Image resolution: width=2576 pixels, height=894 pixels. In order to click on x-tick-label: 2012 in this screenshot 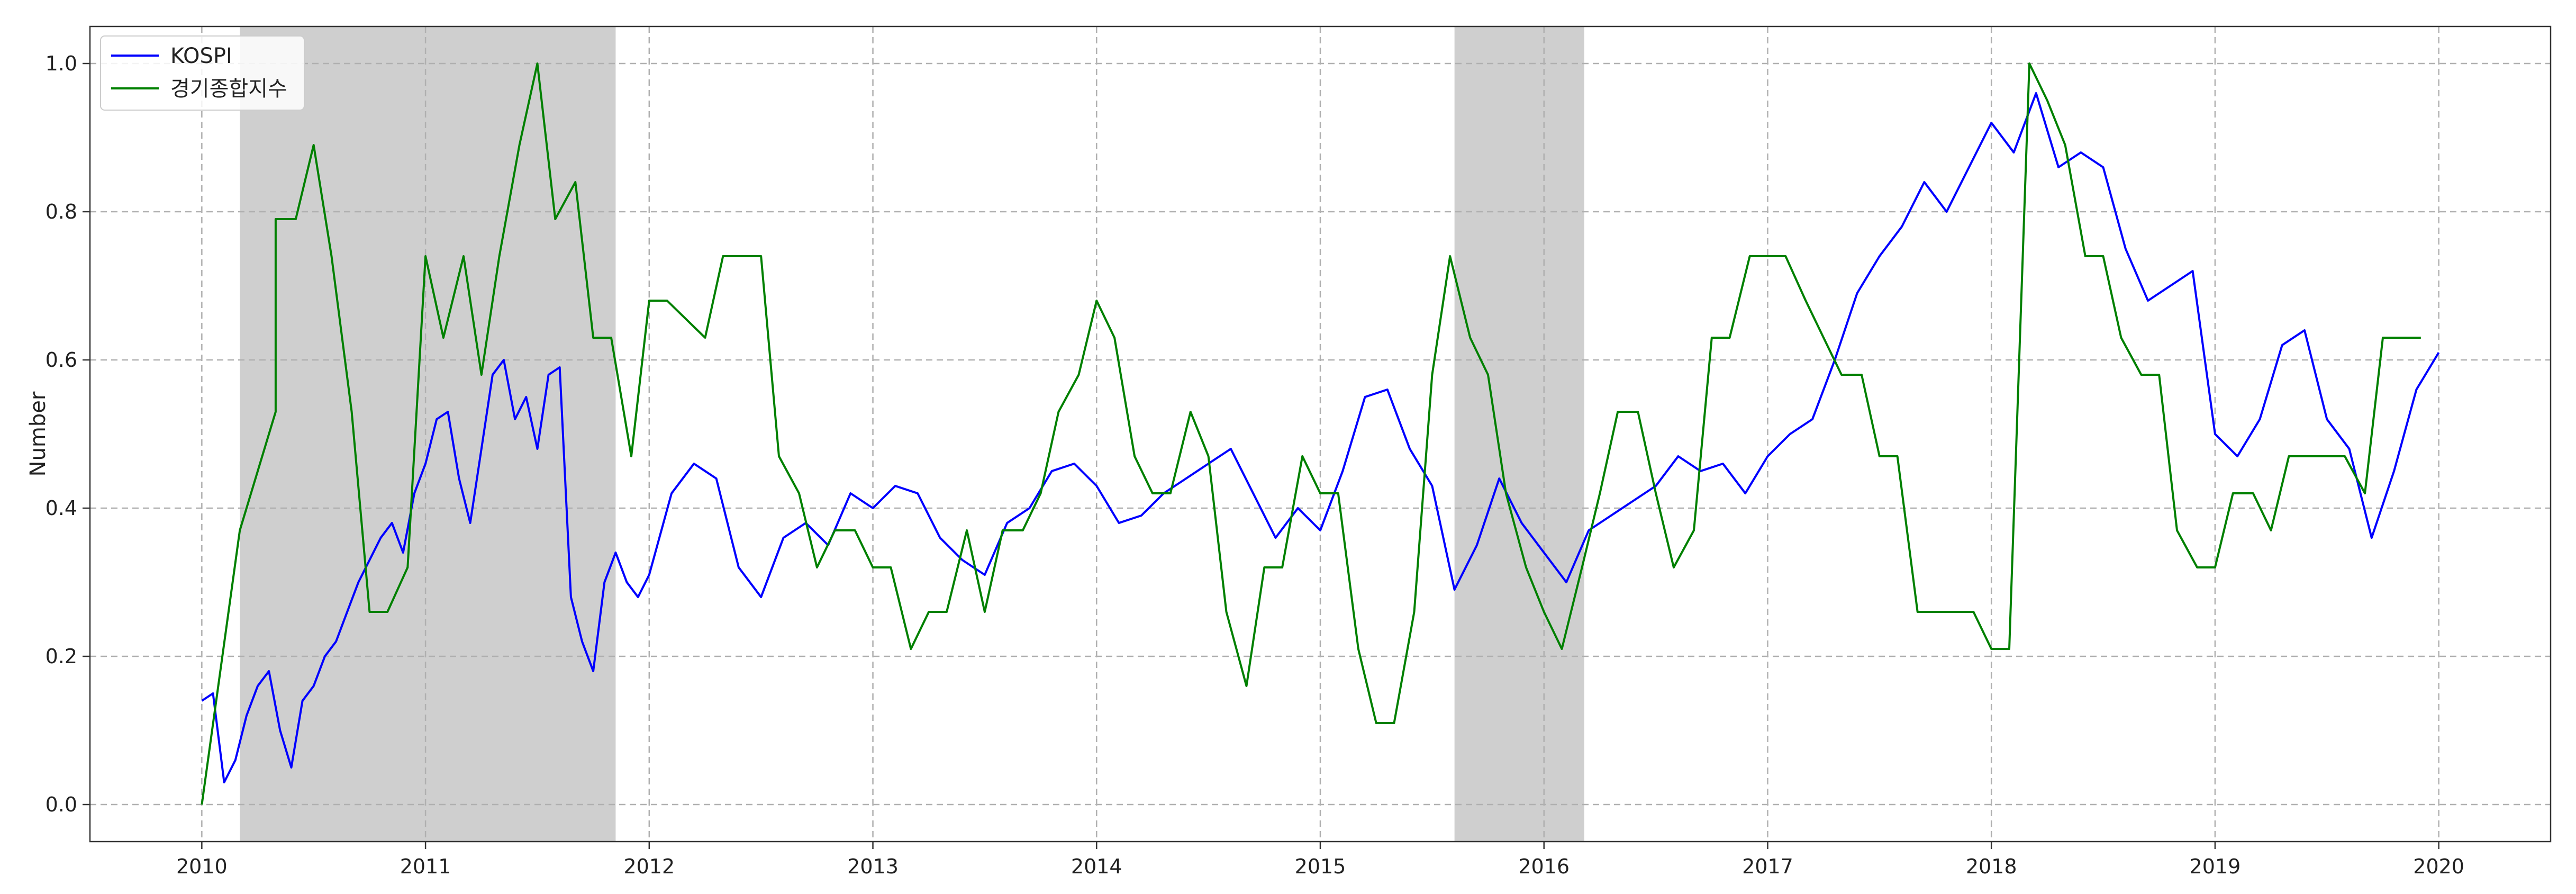, I will do `click(649, 866)`.